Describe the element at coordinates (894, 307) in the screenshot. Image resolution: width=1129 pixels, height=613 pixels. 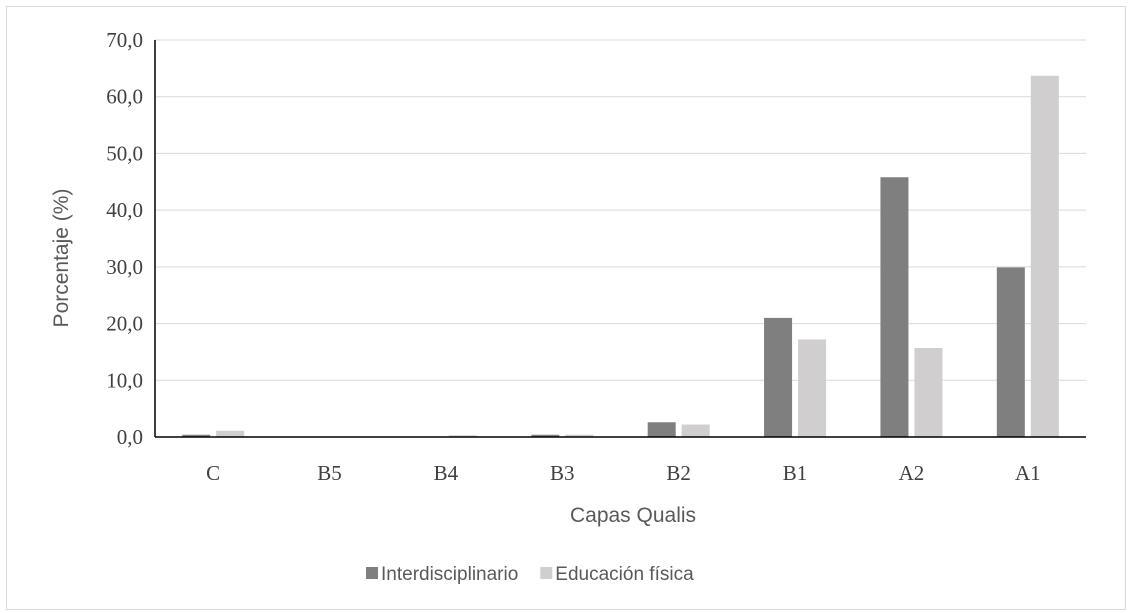
I see `bar-interdisciplinario-a2` at that location.